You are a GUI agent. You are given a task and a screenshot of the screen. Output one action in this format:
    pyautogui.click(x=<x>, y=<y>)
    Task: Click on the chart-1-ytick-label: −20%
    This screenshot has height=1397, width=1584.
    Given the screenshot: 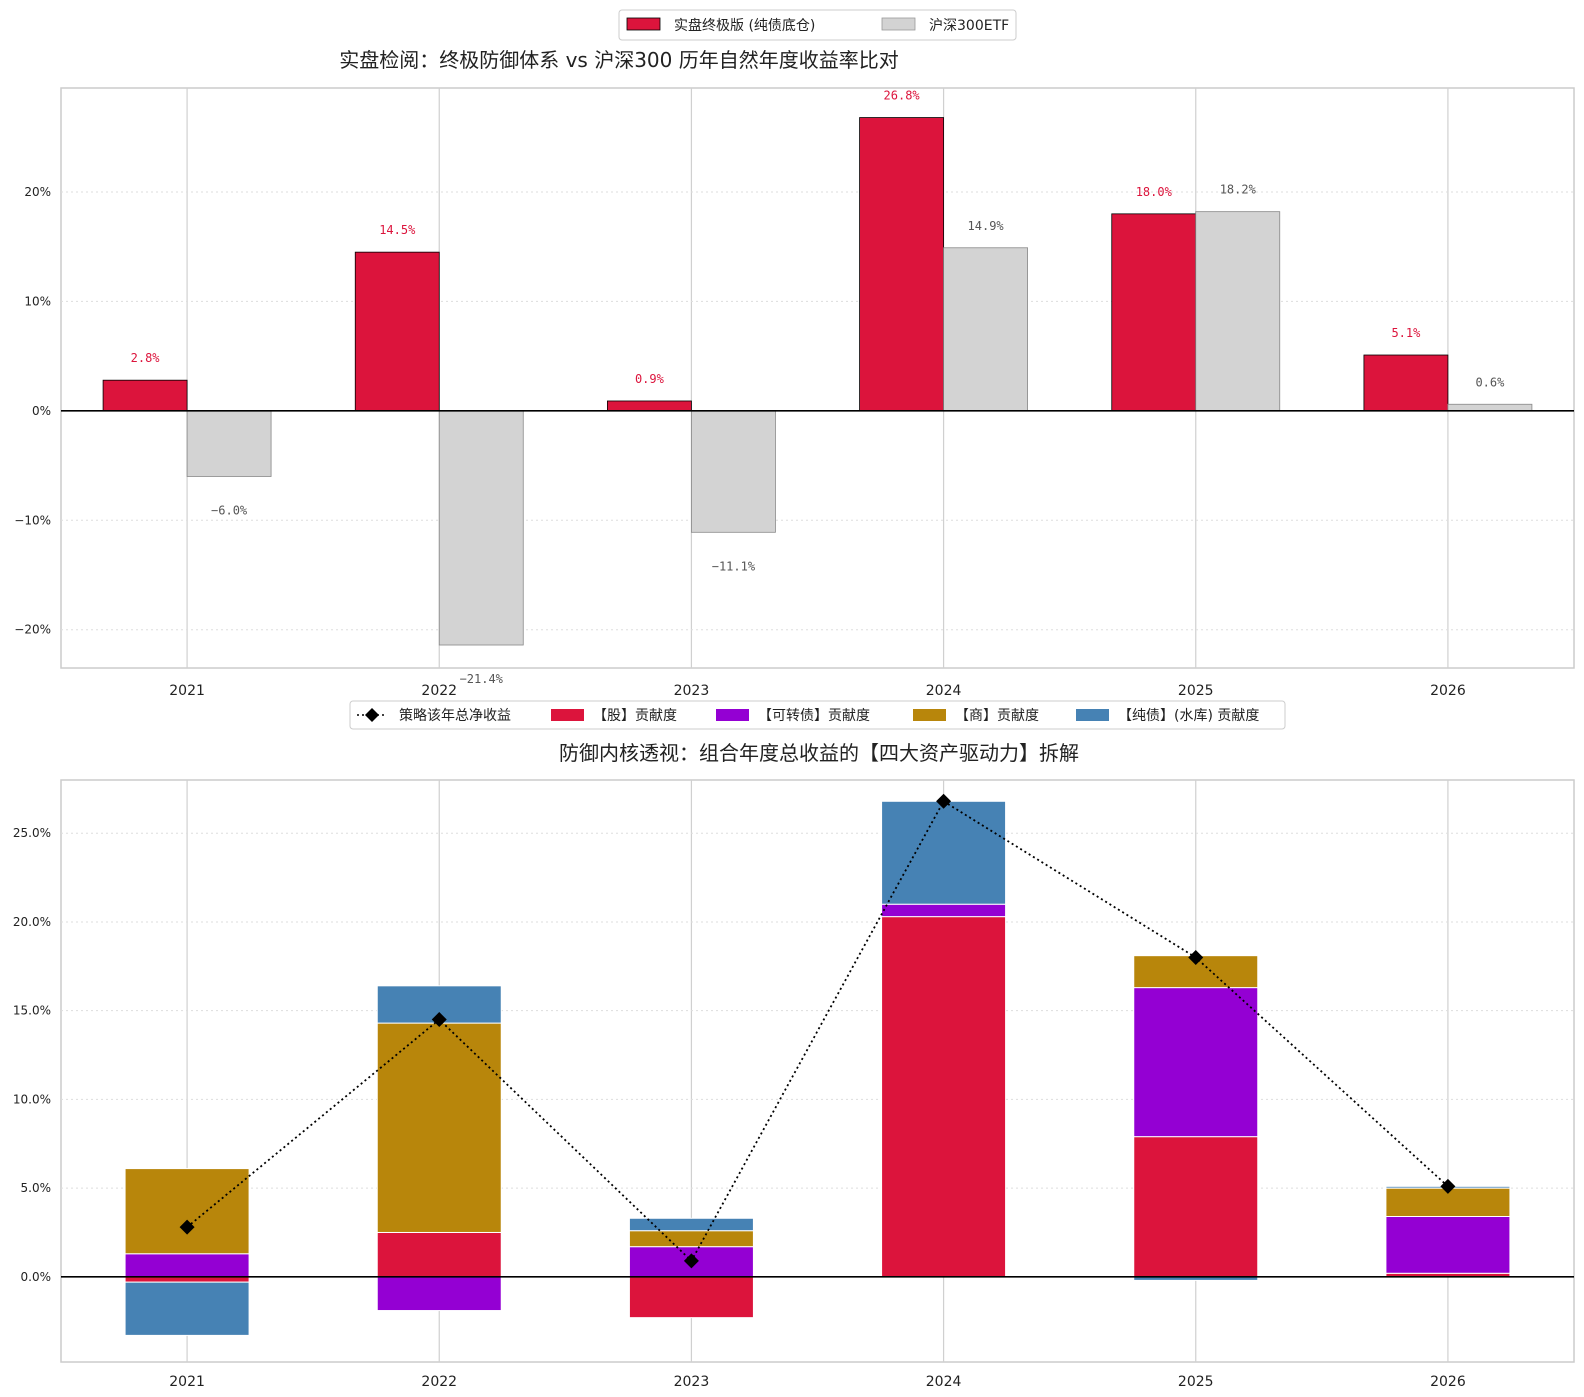 What is the action you would take?
    pyautogui.click(x=32, y=630)
    